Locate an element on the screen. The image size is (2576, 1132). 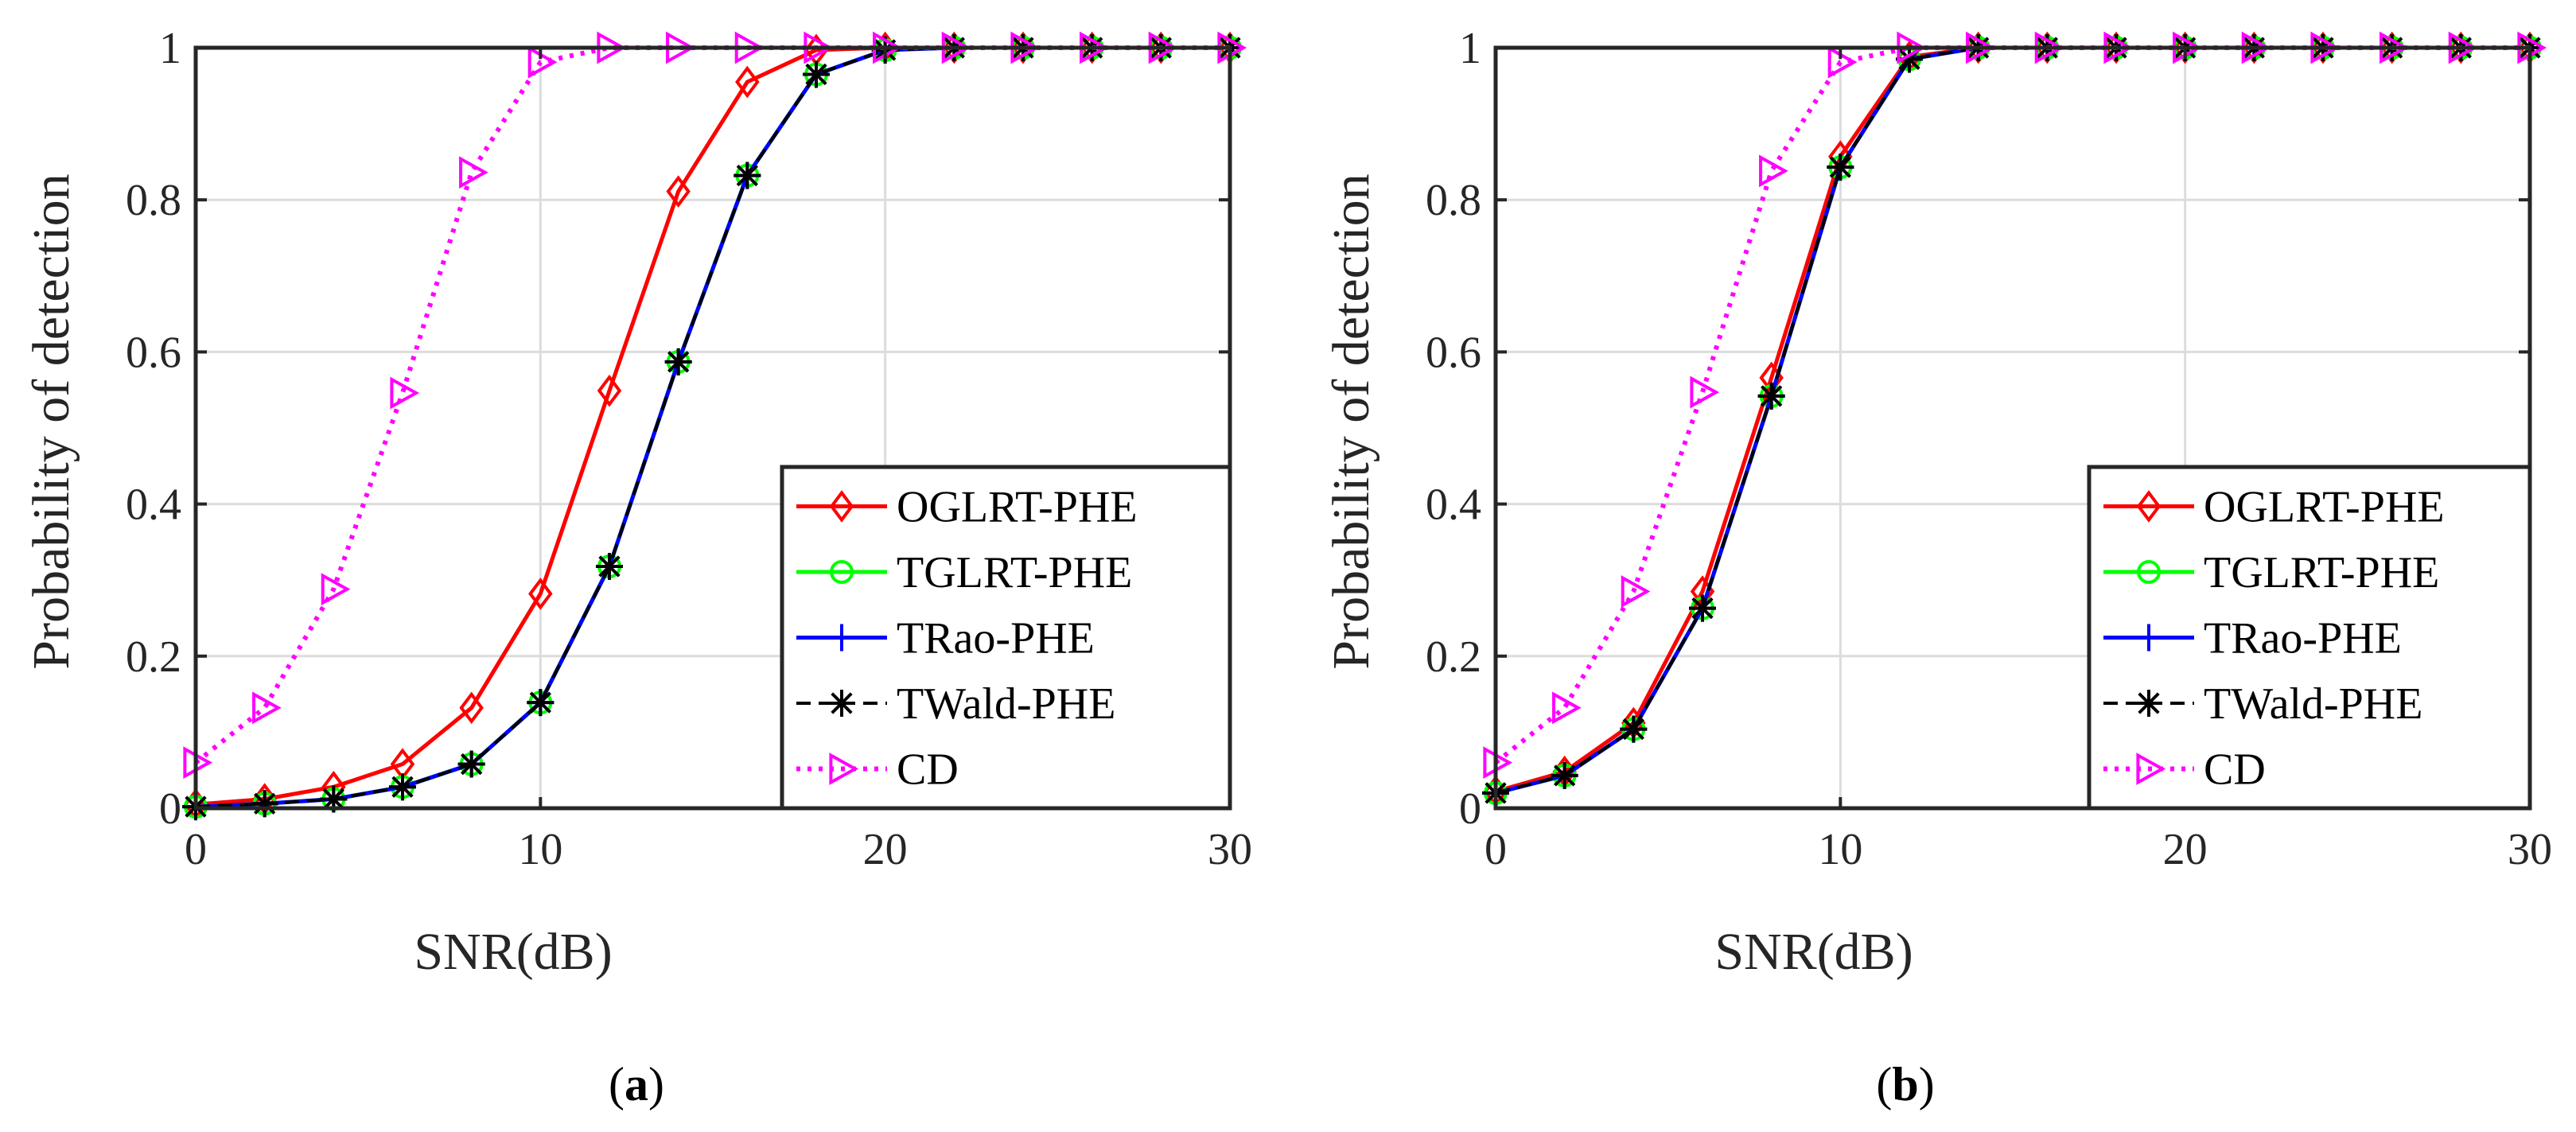
x-tick-label-a-0: 0 is located at coordinates (196, 850).